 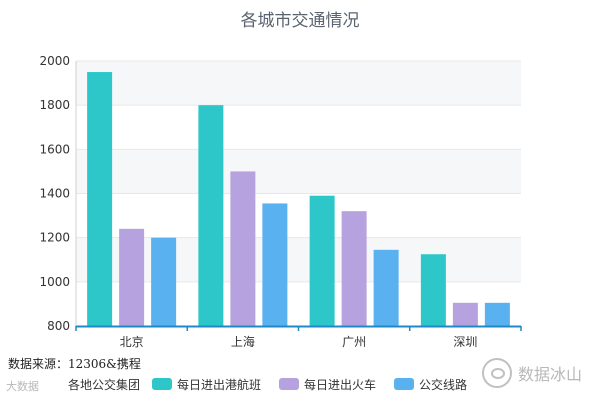 What do you see at coordinates (58, 326) in the screenshot?
I see `y-tick-label: 800` at bounding box center [58, 326].